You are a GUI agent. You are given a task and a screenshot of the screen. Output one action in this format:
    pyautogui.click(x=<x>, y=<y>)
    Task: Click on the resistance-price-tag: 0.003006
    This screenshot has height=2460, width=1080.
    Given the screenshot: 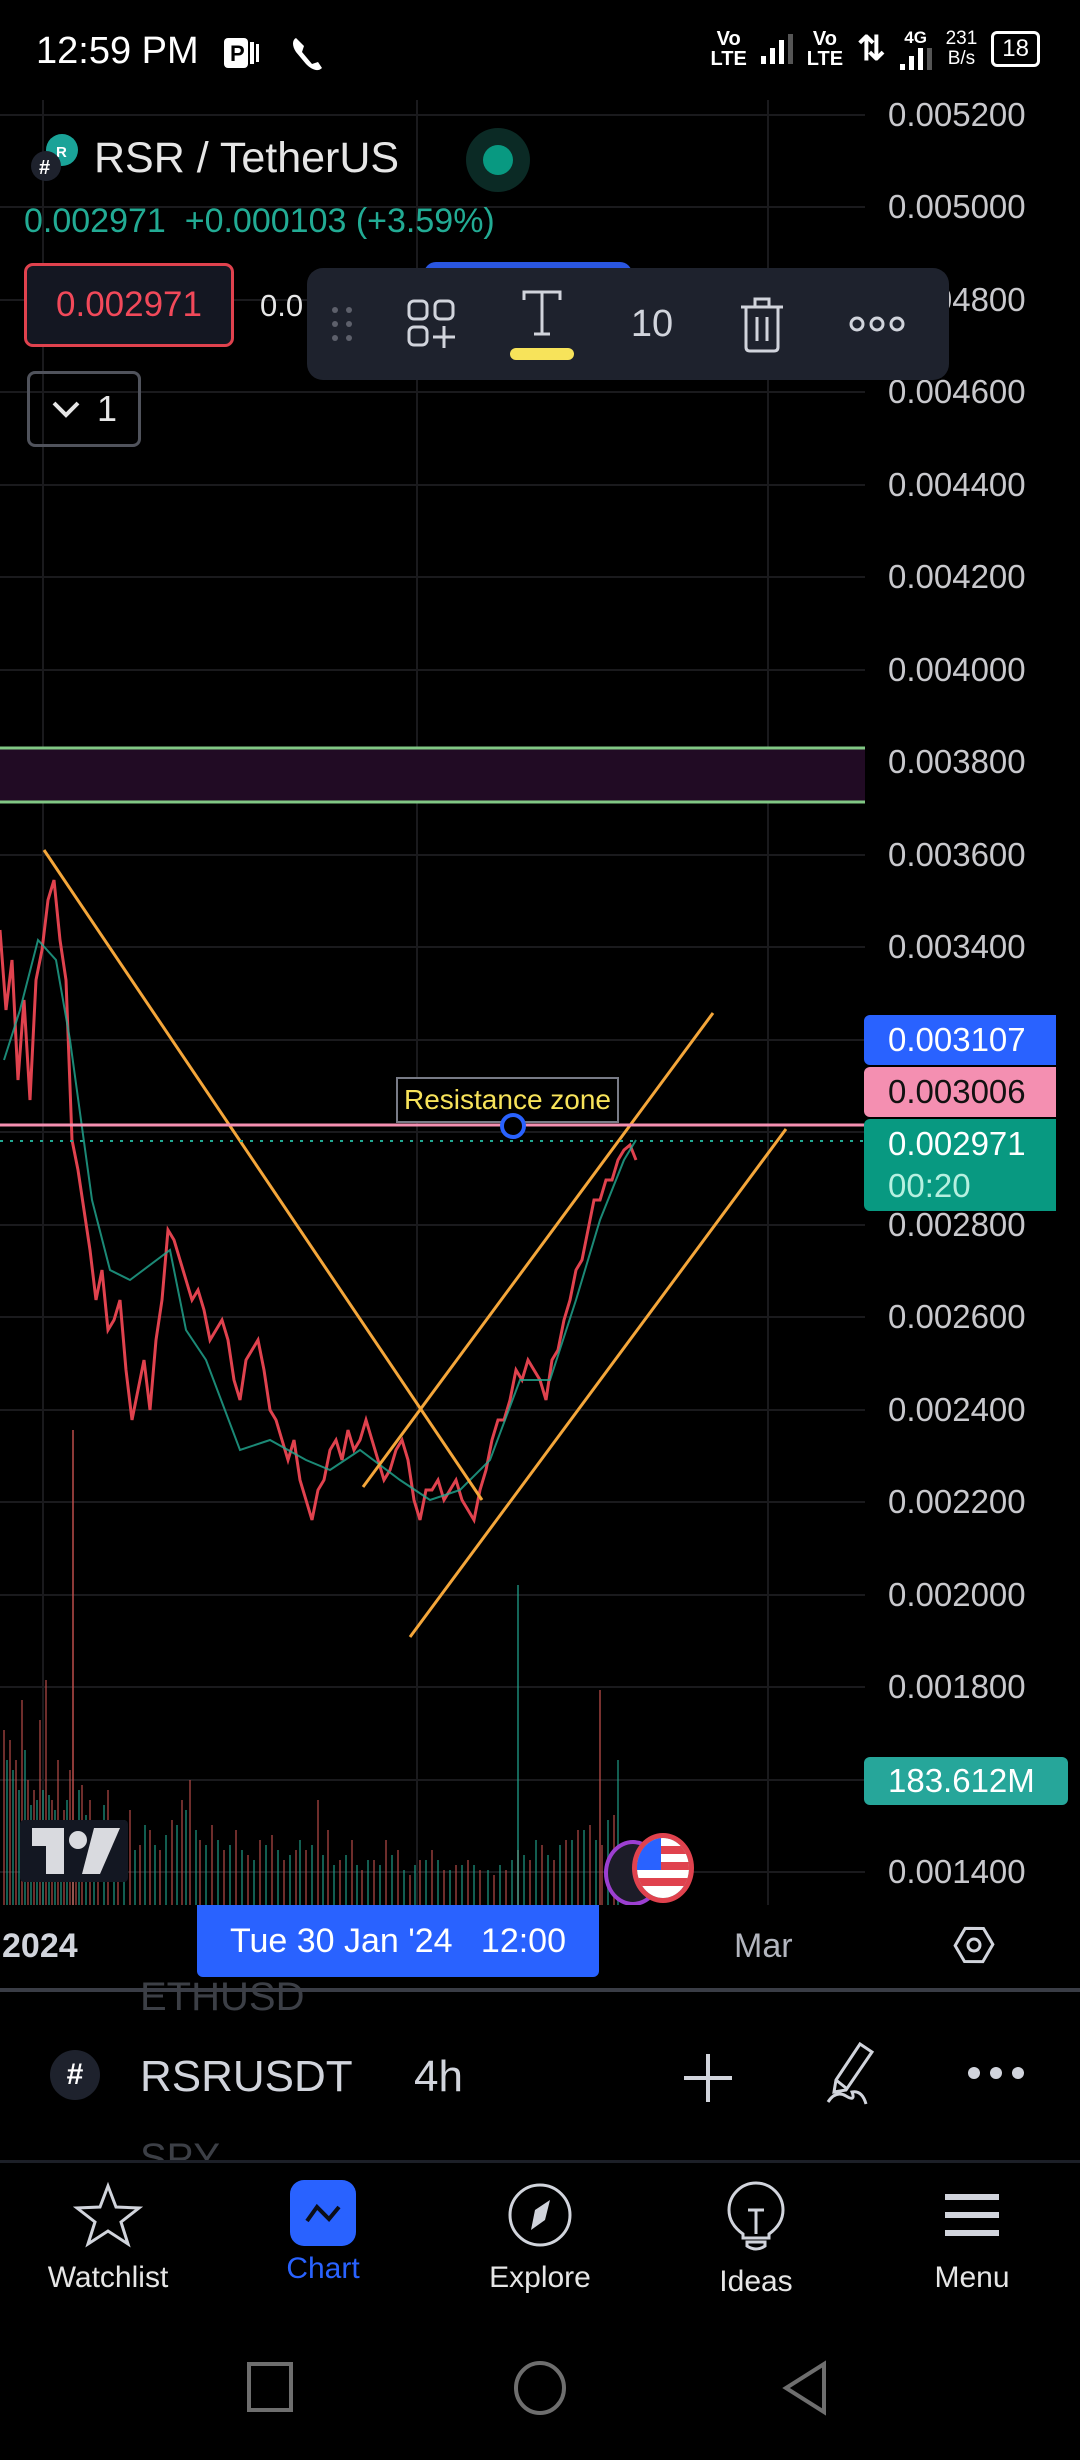 What is the action you would take?
    pyautogui.click(x=960, y=1092)
    